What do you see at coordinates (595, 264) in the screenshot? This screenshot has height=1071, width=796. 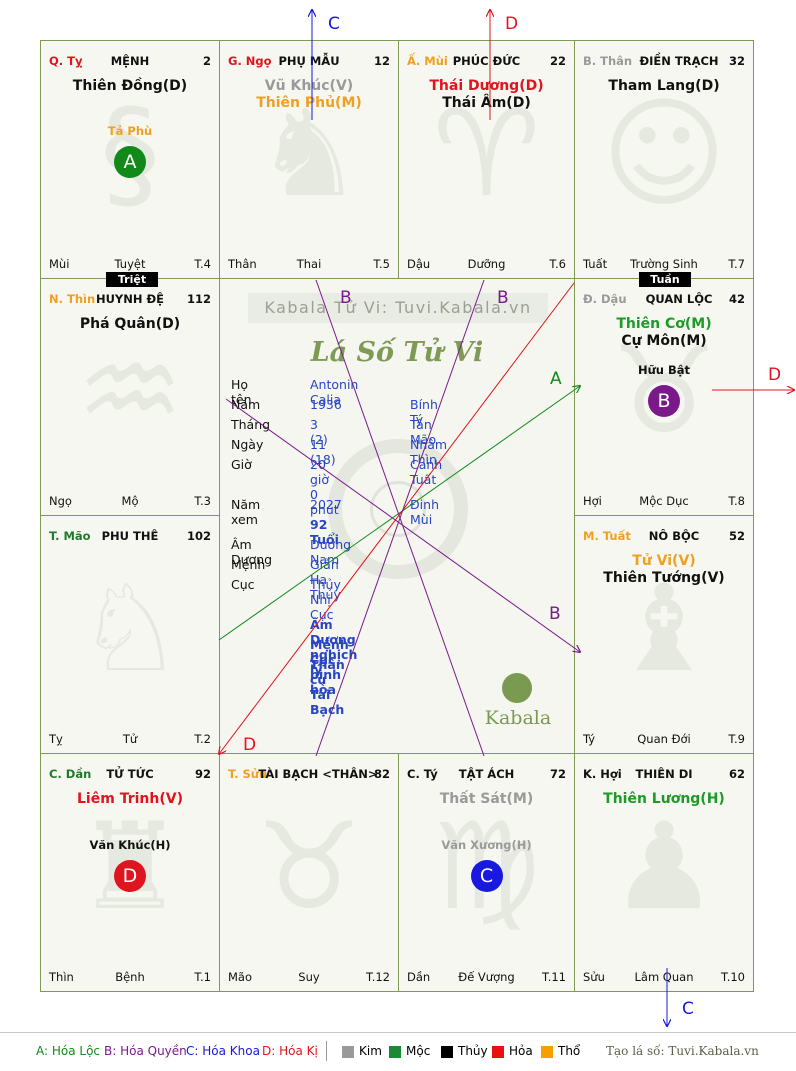 I see `foot-left: Tuất` at bounding box center [595, 264].